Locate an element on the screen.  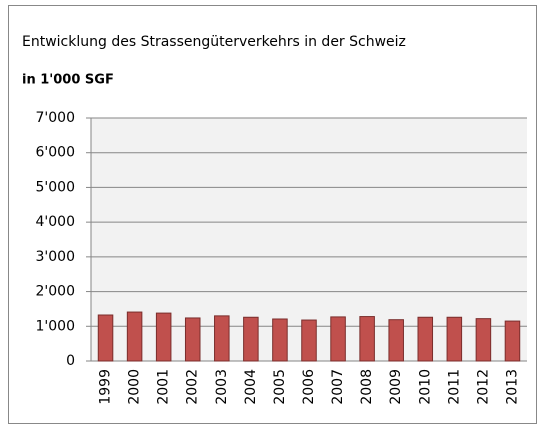
x-tick-label: 2007 is located at coordinates (338, 387).